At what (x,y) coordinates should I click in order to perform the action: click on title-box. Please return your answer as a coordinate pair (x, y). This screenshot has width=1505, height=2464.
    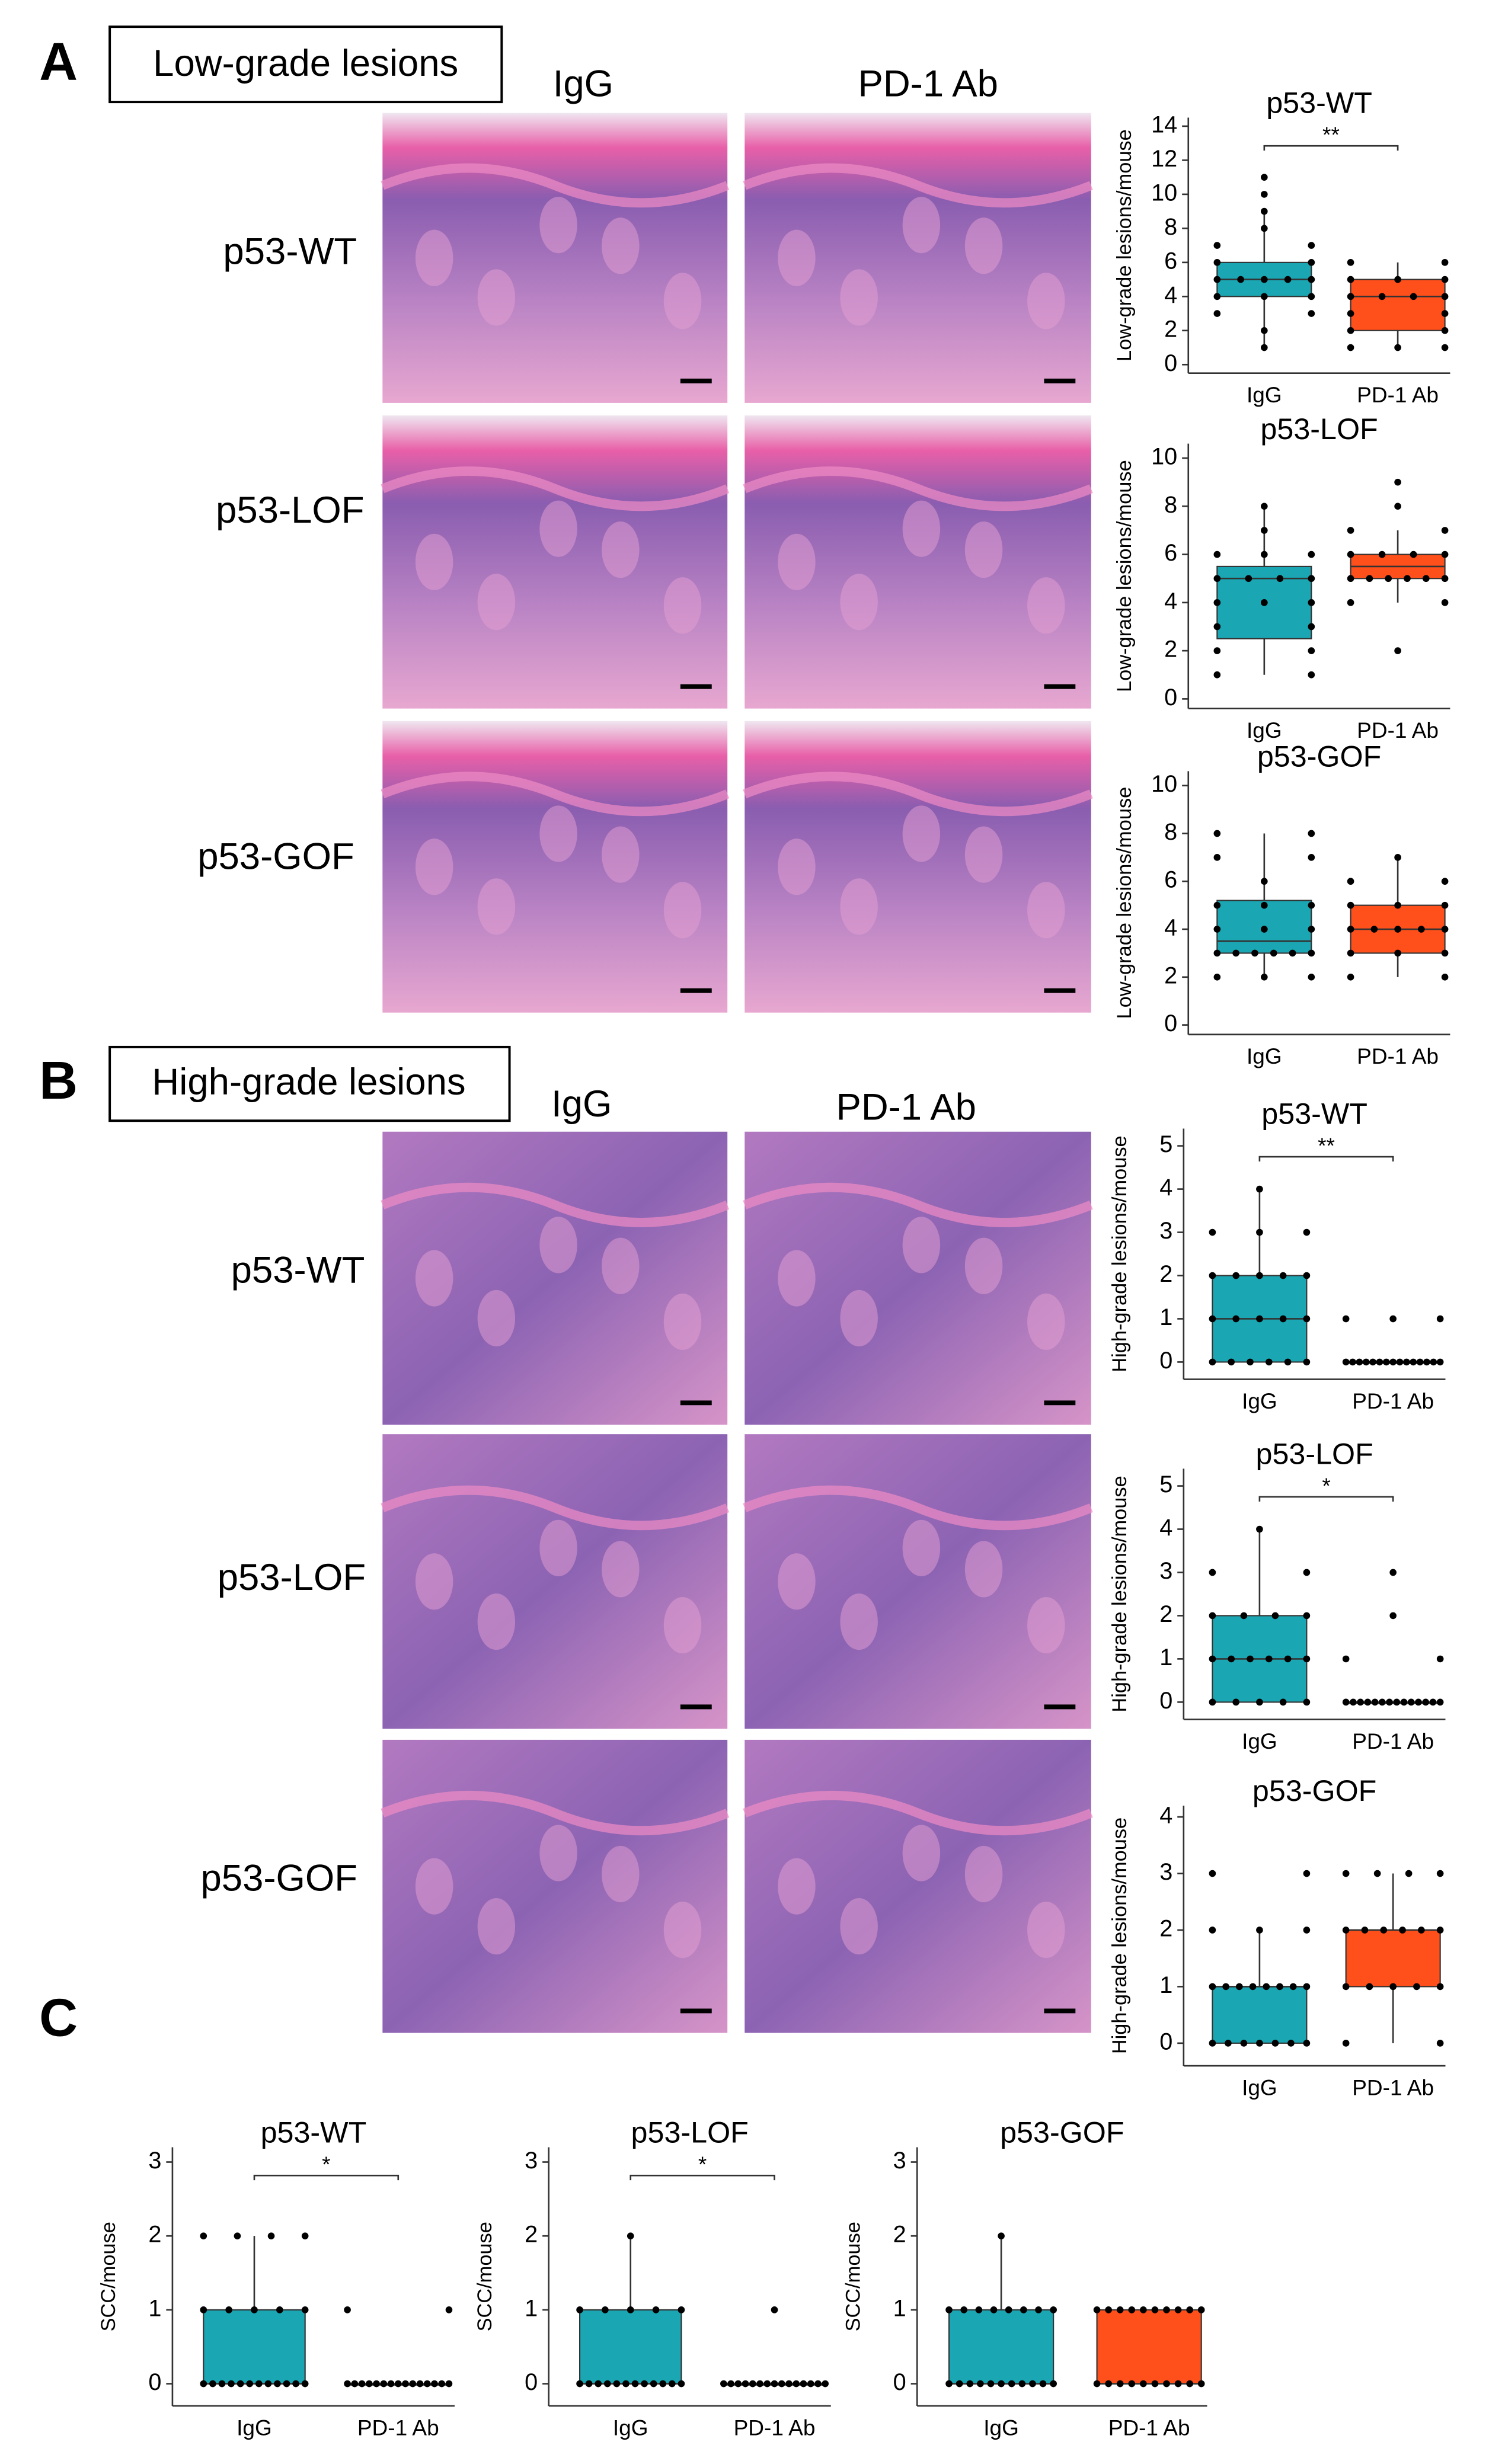
    Looking at the image, I should click on (310, 1083).